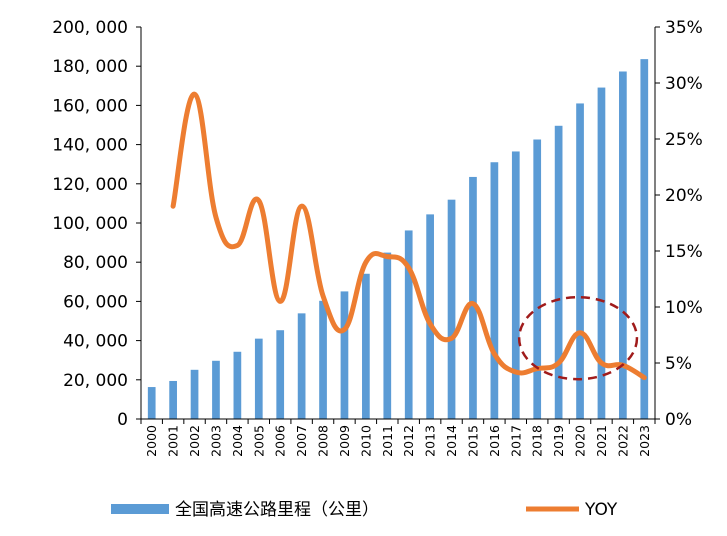 The width and height of the screenshot is (727, 536). I want to click on x-tick-label: 2003, so click(215, 441).